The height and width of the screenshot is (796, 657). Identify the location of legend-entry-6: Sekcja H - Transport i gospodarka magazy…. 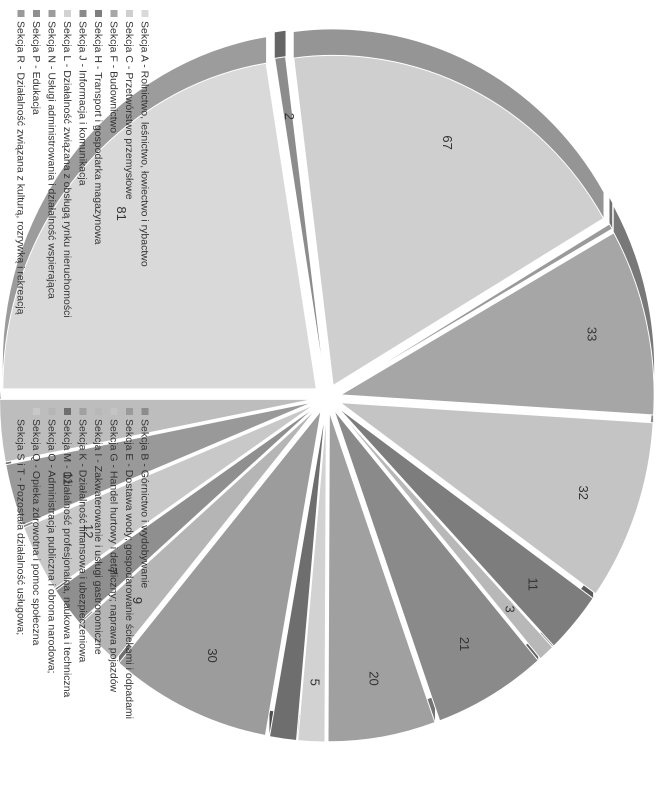
(98, 133).